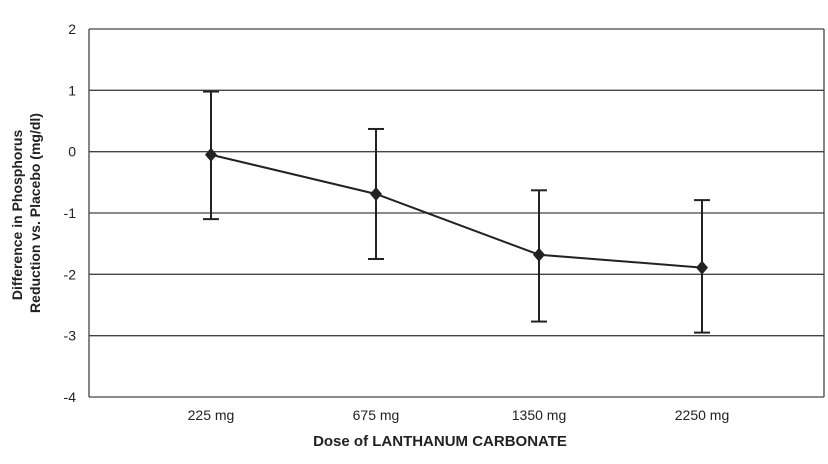 This screenshot has height=464, width=828. Describe the element at coordinates (72, 29) in the screenshot. I see `y-tick-label: 2` at that location.